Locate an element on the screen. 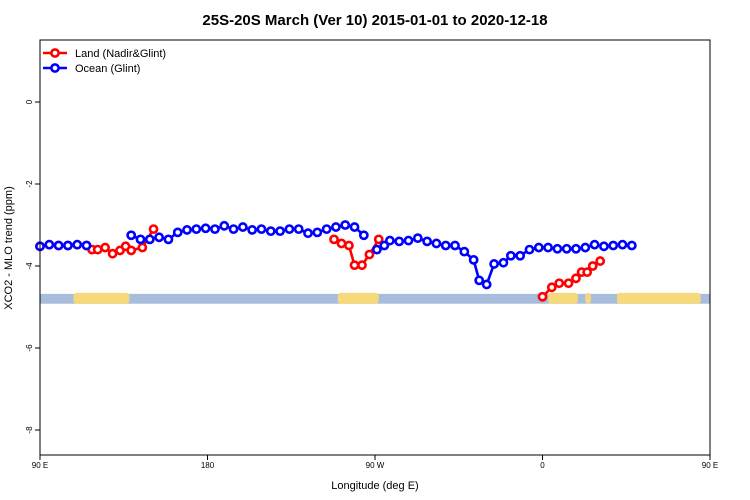 The image size is (750, 500). y-tick-label: -2 is located at coordinates (29, 184).